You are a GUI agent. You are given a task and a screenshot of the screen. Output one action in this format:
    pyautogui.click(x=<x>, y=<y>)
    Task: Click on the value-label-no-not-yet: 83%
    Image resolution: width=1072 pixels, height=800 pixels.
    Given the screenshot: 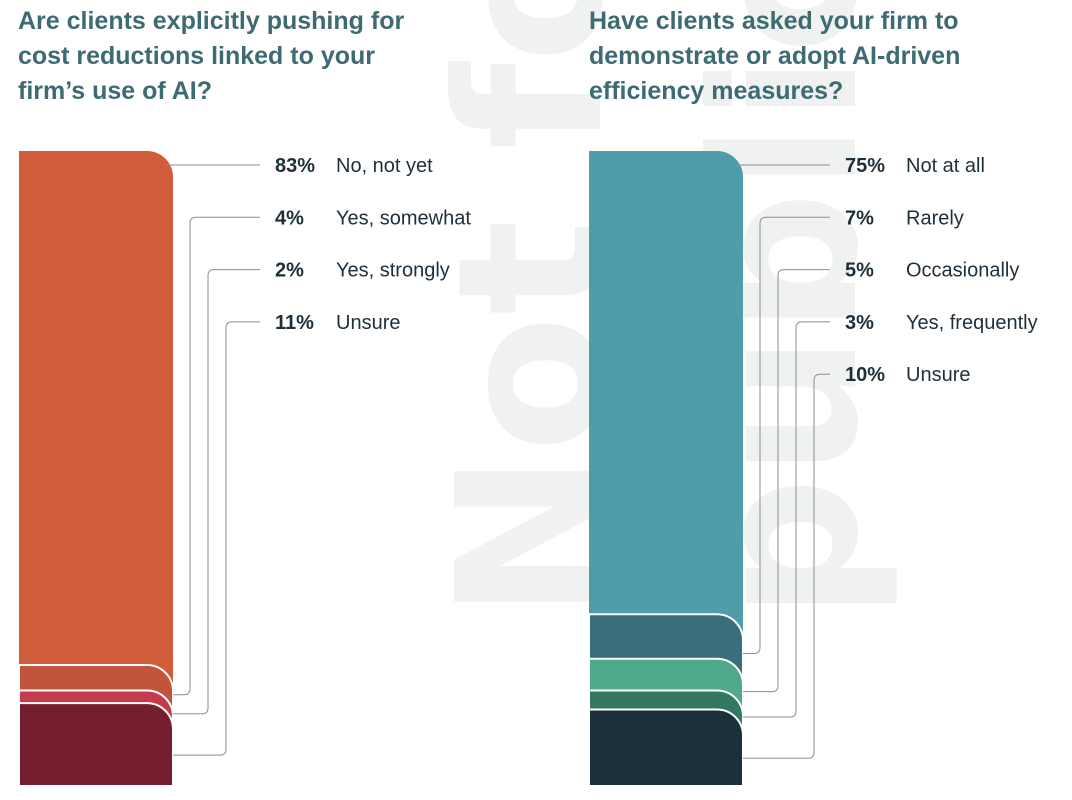 What is the action you would take?
    pyautogui.click(x=295, y=166)
    